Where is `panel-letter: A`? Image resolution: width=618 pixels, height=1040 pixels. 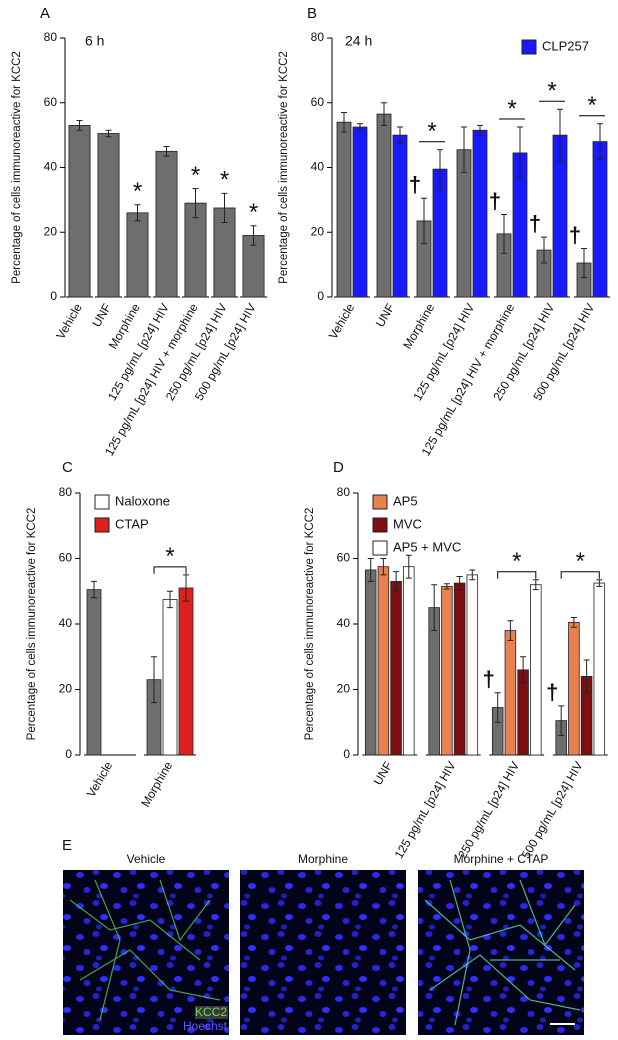
panel-letter: A is located at coordinates (45, 13).